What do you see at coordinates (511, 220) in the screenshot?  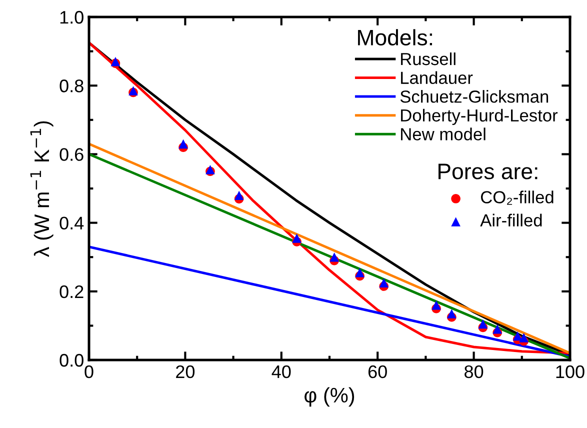 I see `legend-label: Air-filled` at bounding box center [511, 220].